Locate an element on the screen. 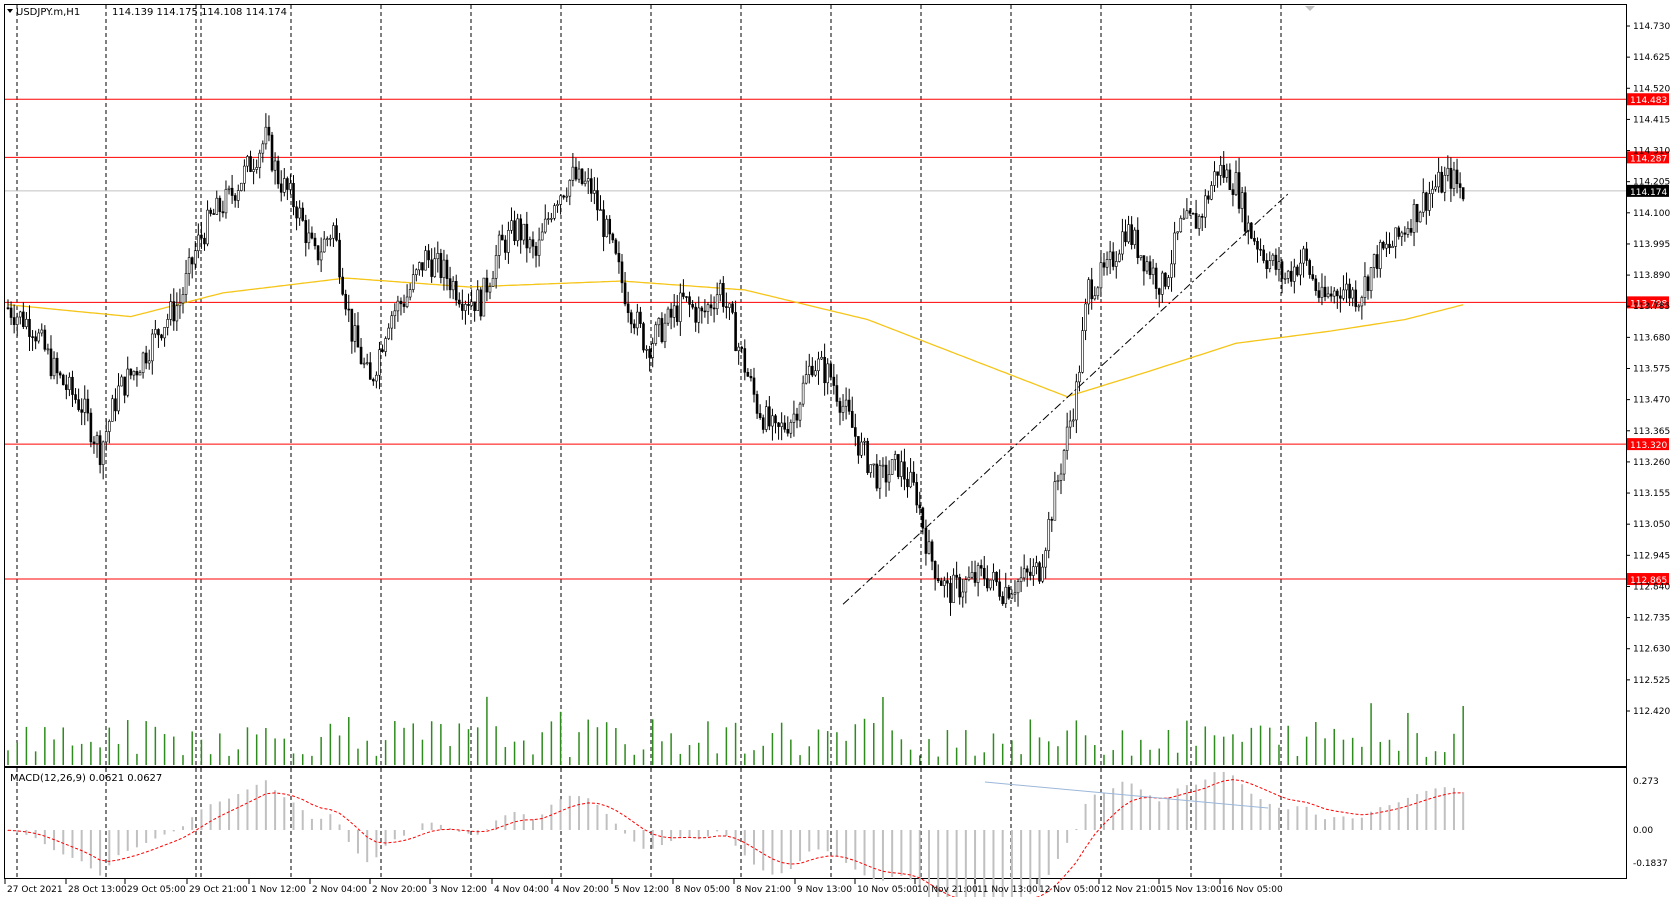 Image resolution: width=1673 pixels, height=902 pixels. price-tick-label: 114.625 is located at coordinates (1651, 58).